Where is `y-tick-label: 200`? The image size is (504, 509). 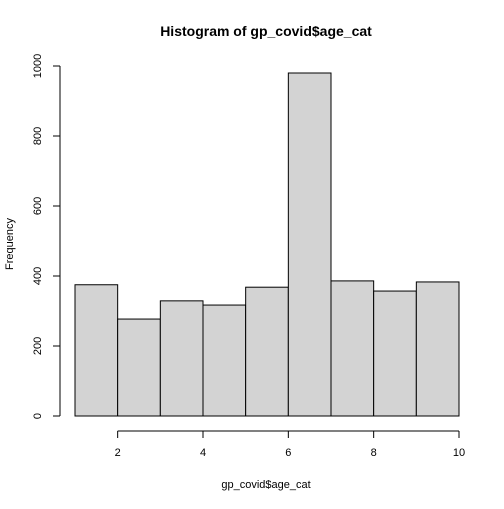
y-tick-label: 200 is located at coordinates (38, 346).